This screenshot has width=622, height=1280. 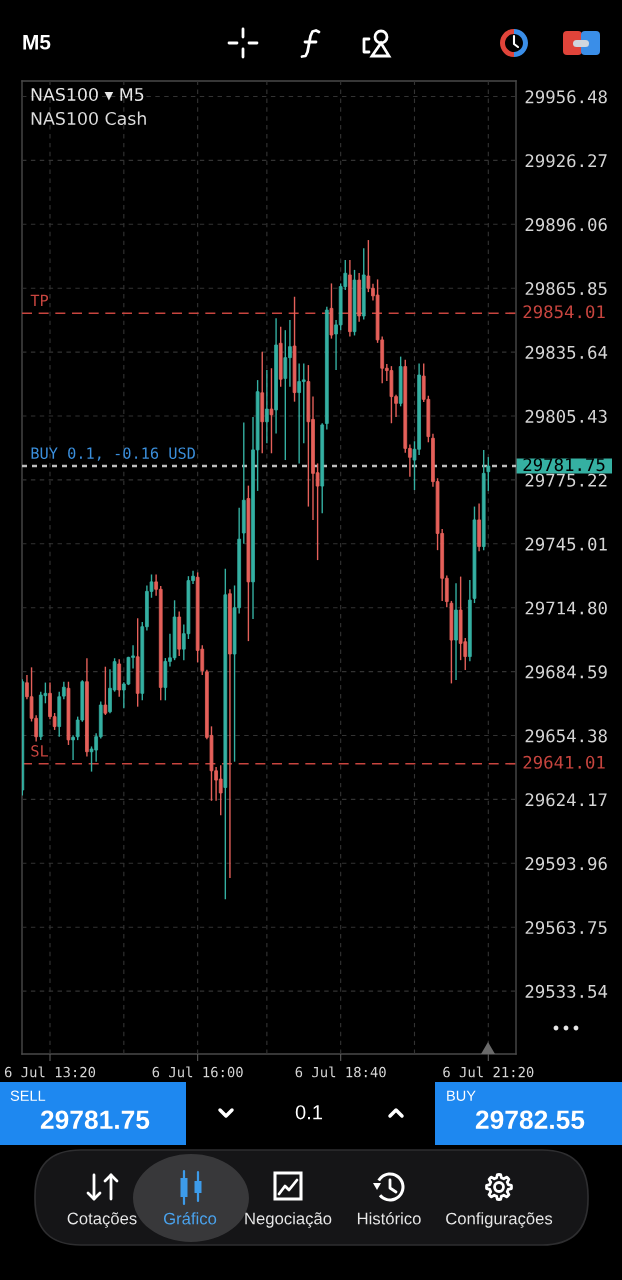 What do you see at coordinates (566, 544) in the screenshot?
I see `y-tick-label: 29745.01` at bounding box center [566, 544].